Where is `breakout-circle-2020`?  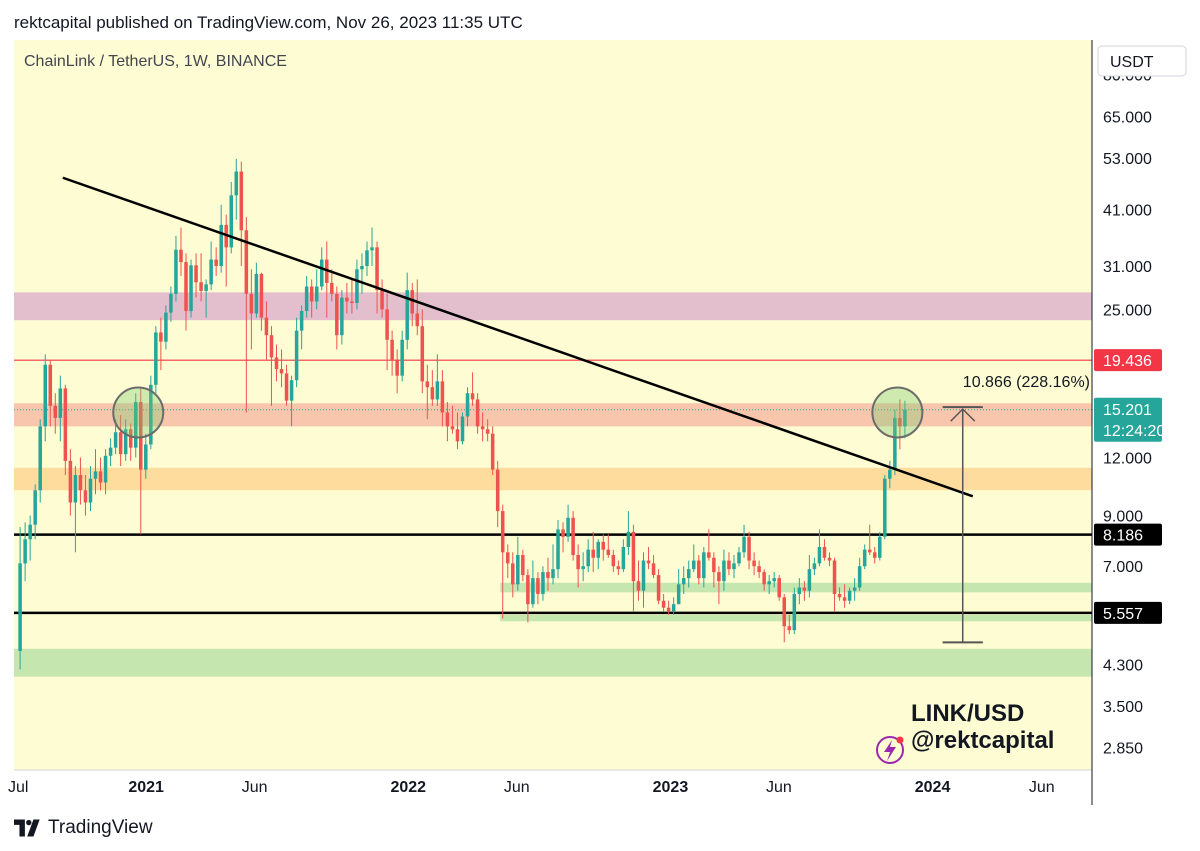 breakout-circle-2020 is located at coordinates (138, 412).